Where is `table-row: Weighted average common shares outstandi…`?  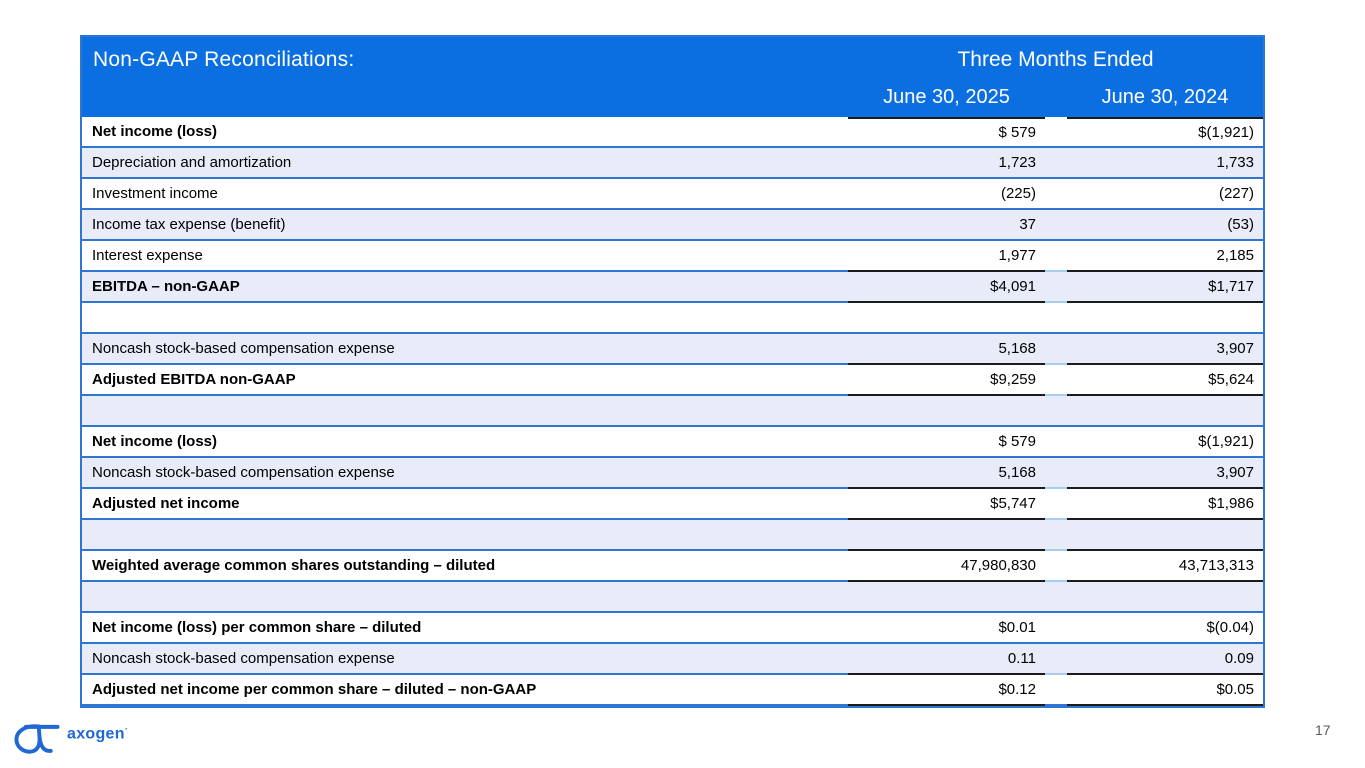 table-row: Weighted average common shares outstandi… is located at coordinates (672, 566).